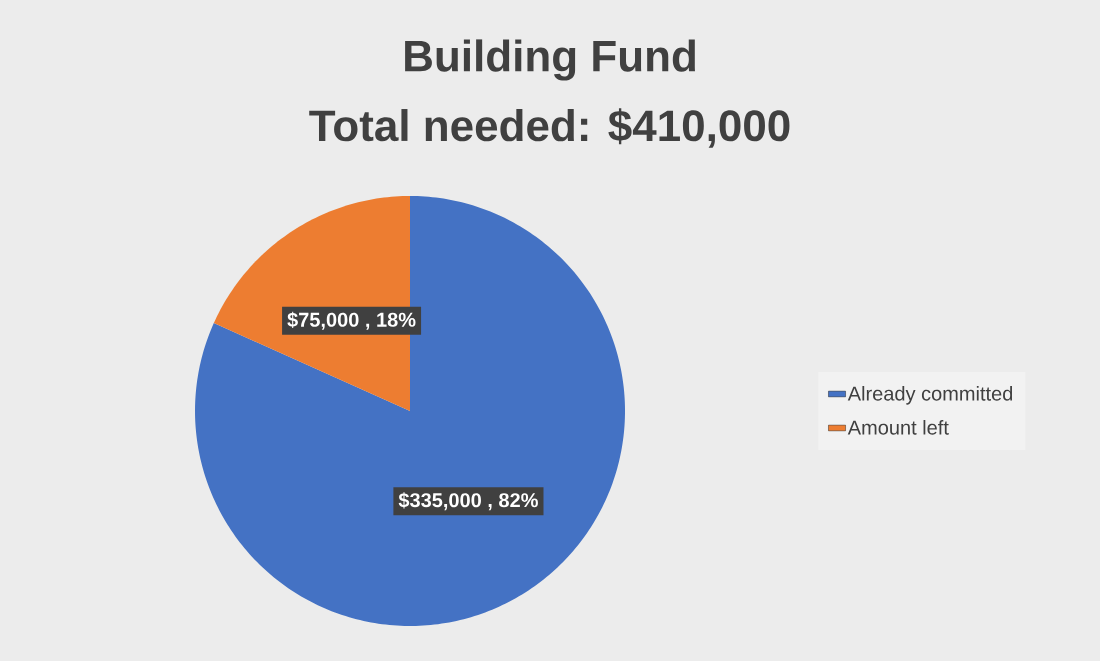  What do you see at coordinates (468, 501) in the screenshot?
I see `data-label: $335,000 , 82%` at bounding box center [468, 501].